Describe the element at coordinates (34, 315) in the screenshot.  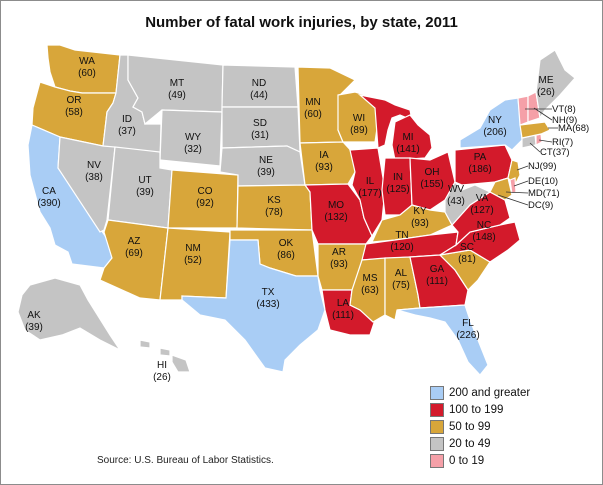
I see `label-AK: AK` at that location.